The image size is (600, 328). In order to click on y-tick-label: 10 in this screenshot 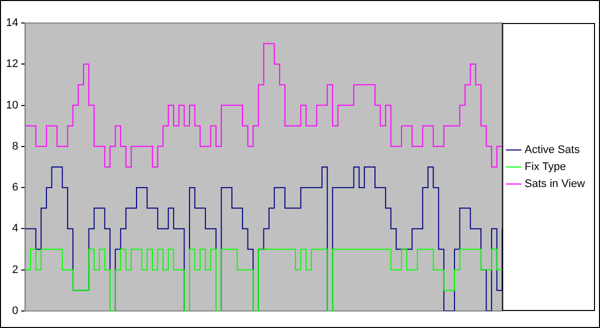, I will do `click(12, 105)`.